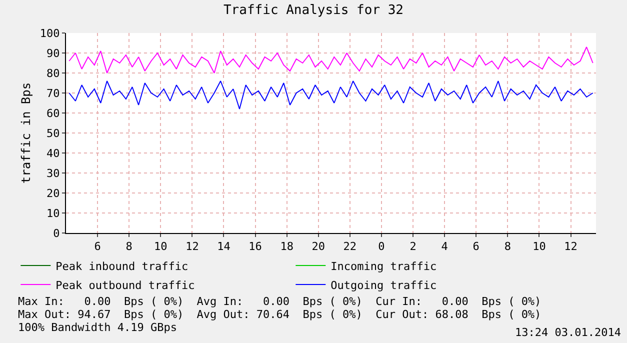 This screenshot has width=627, height=343. Describe the element at coordinates (53, 173) in the screenshot. I see `y-tick-label: 30` at that location.